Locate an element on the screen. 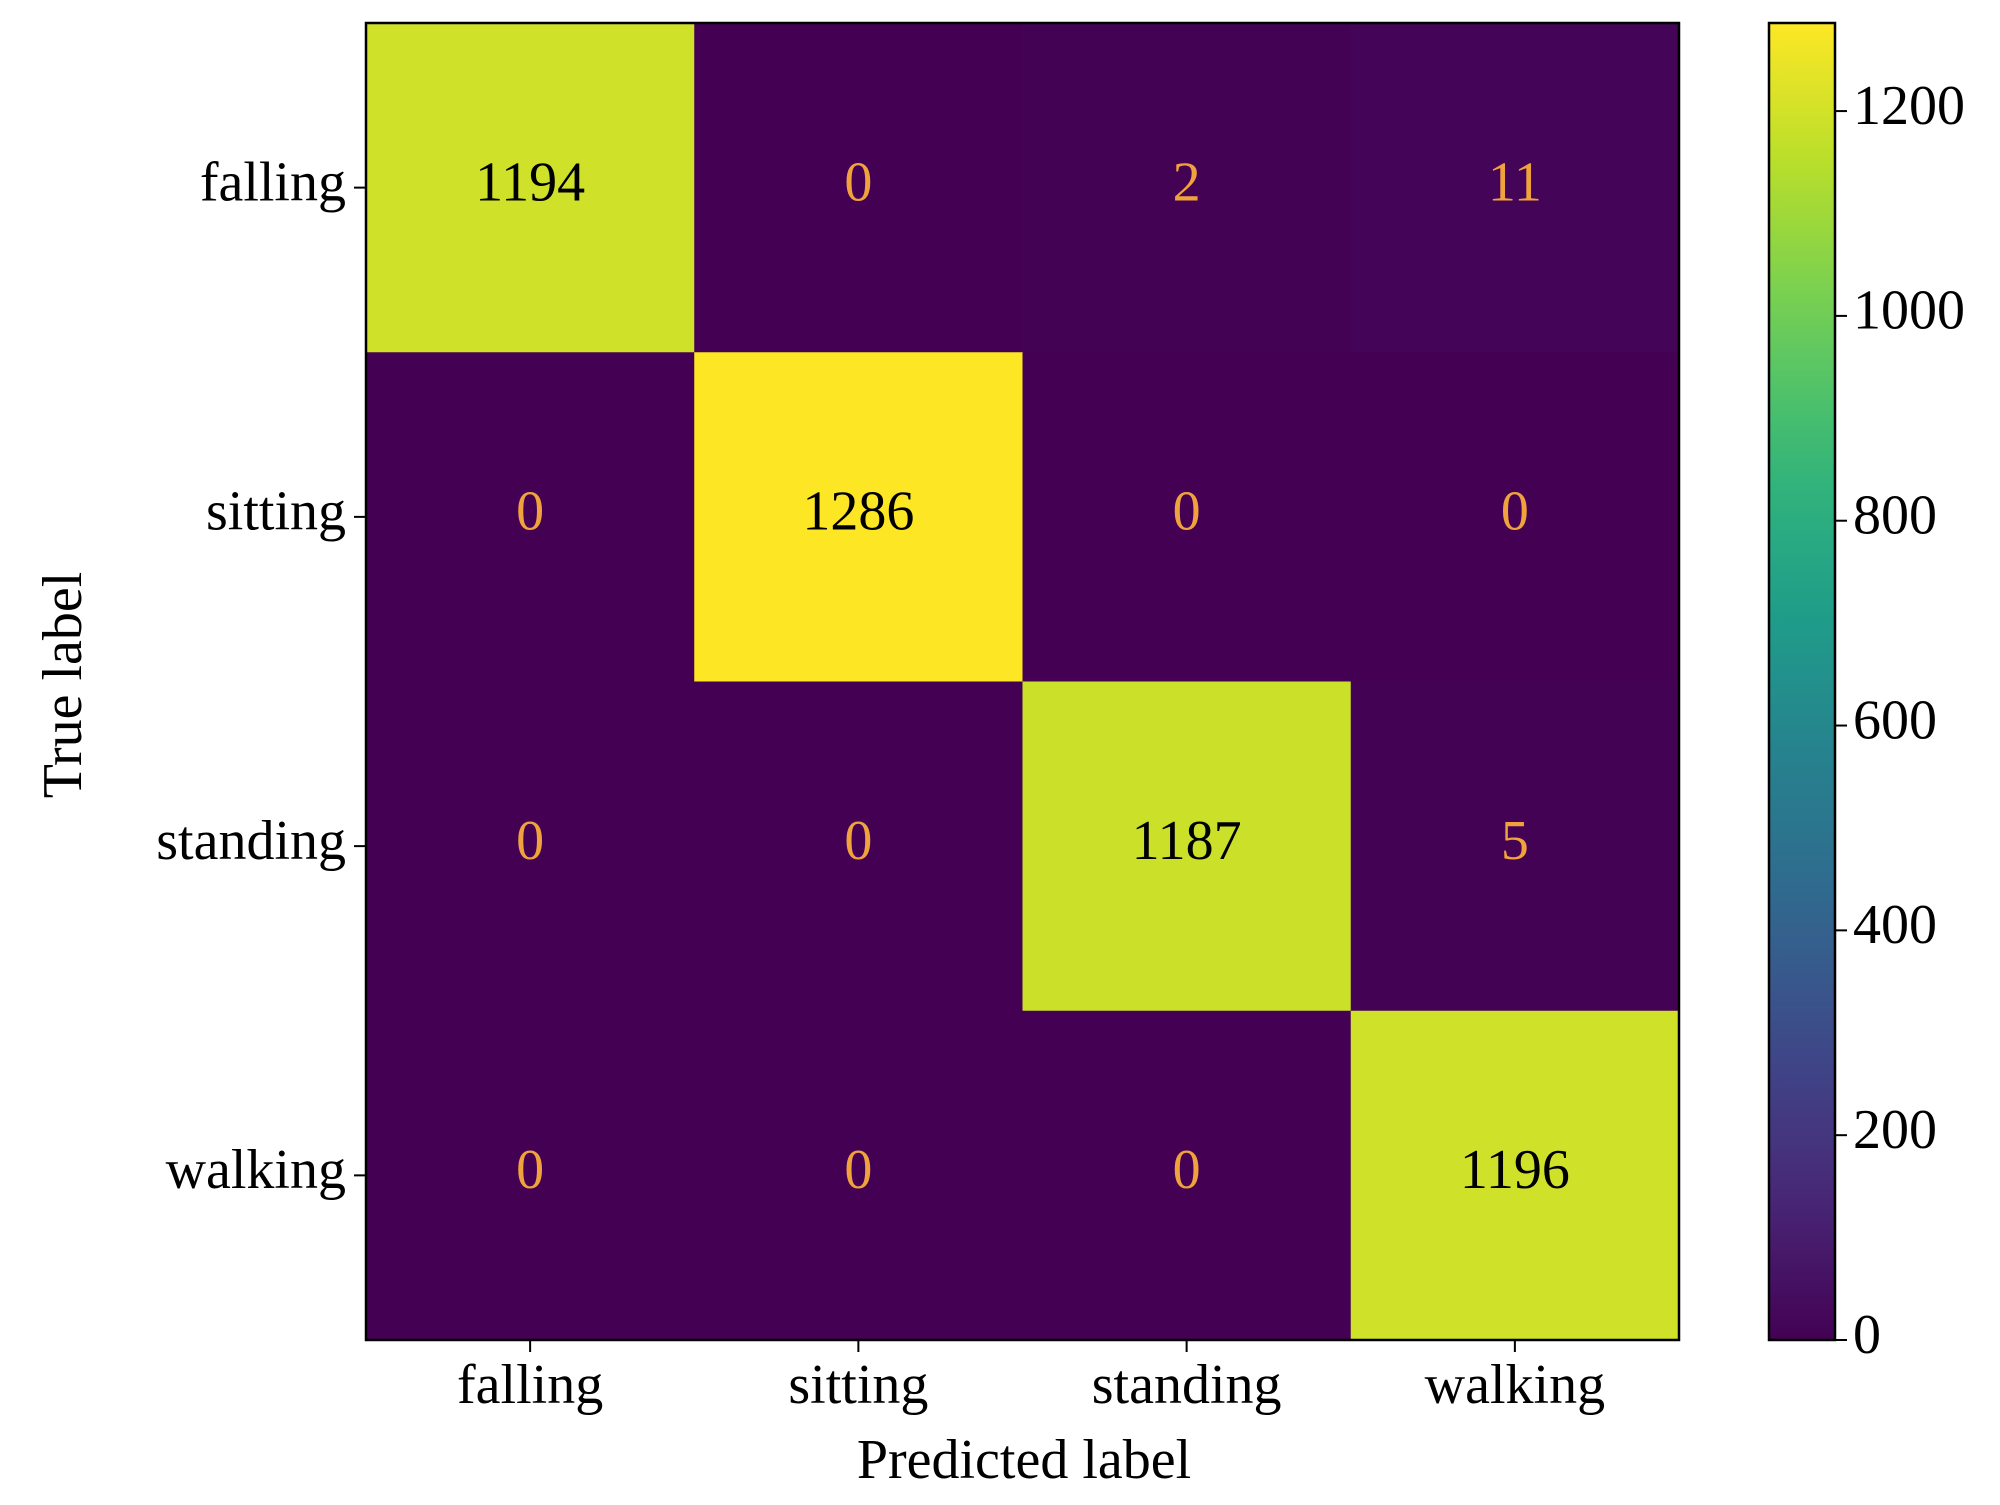 This screenshot has height=1505, width=2000. cell-label: 2 is located at coordinates (1187, 182).